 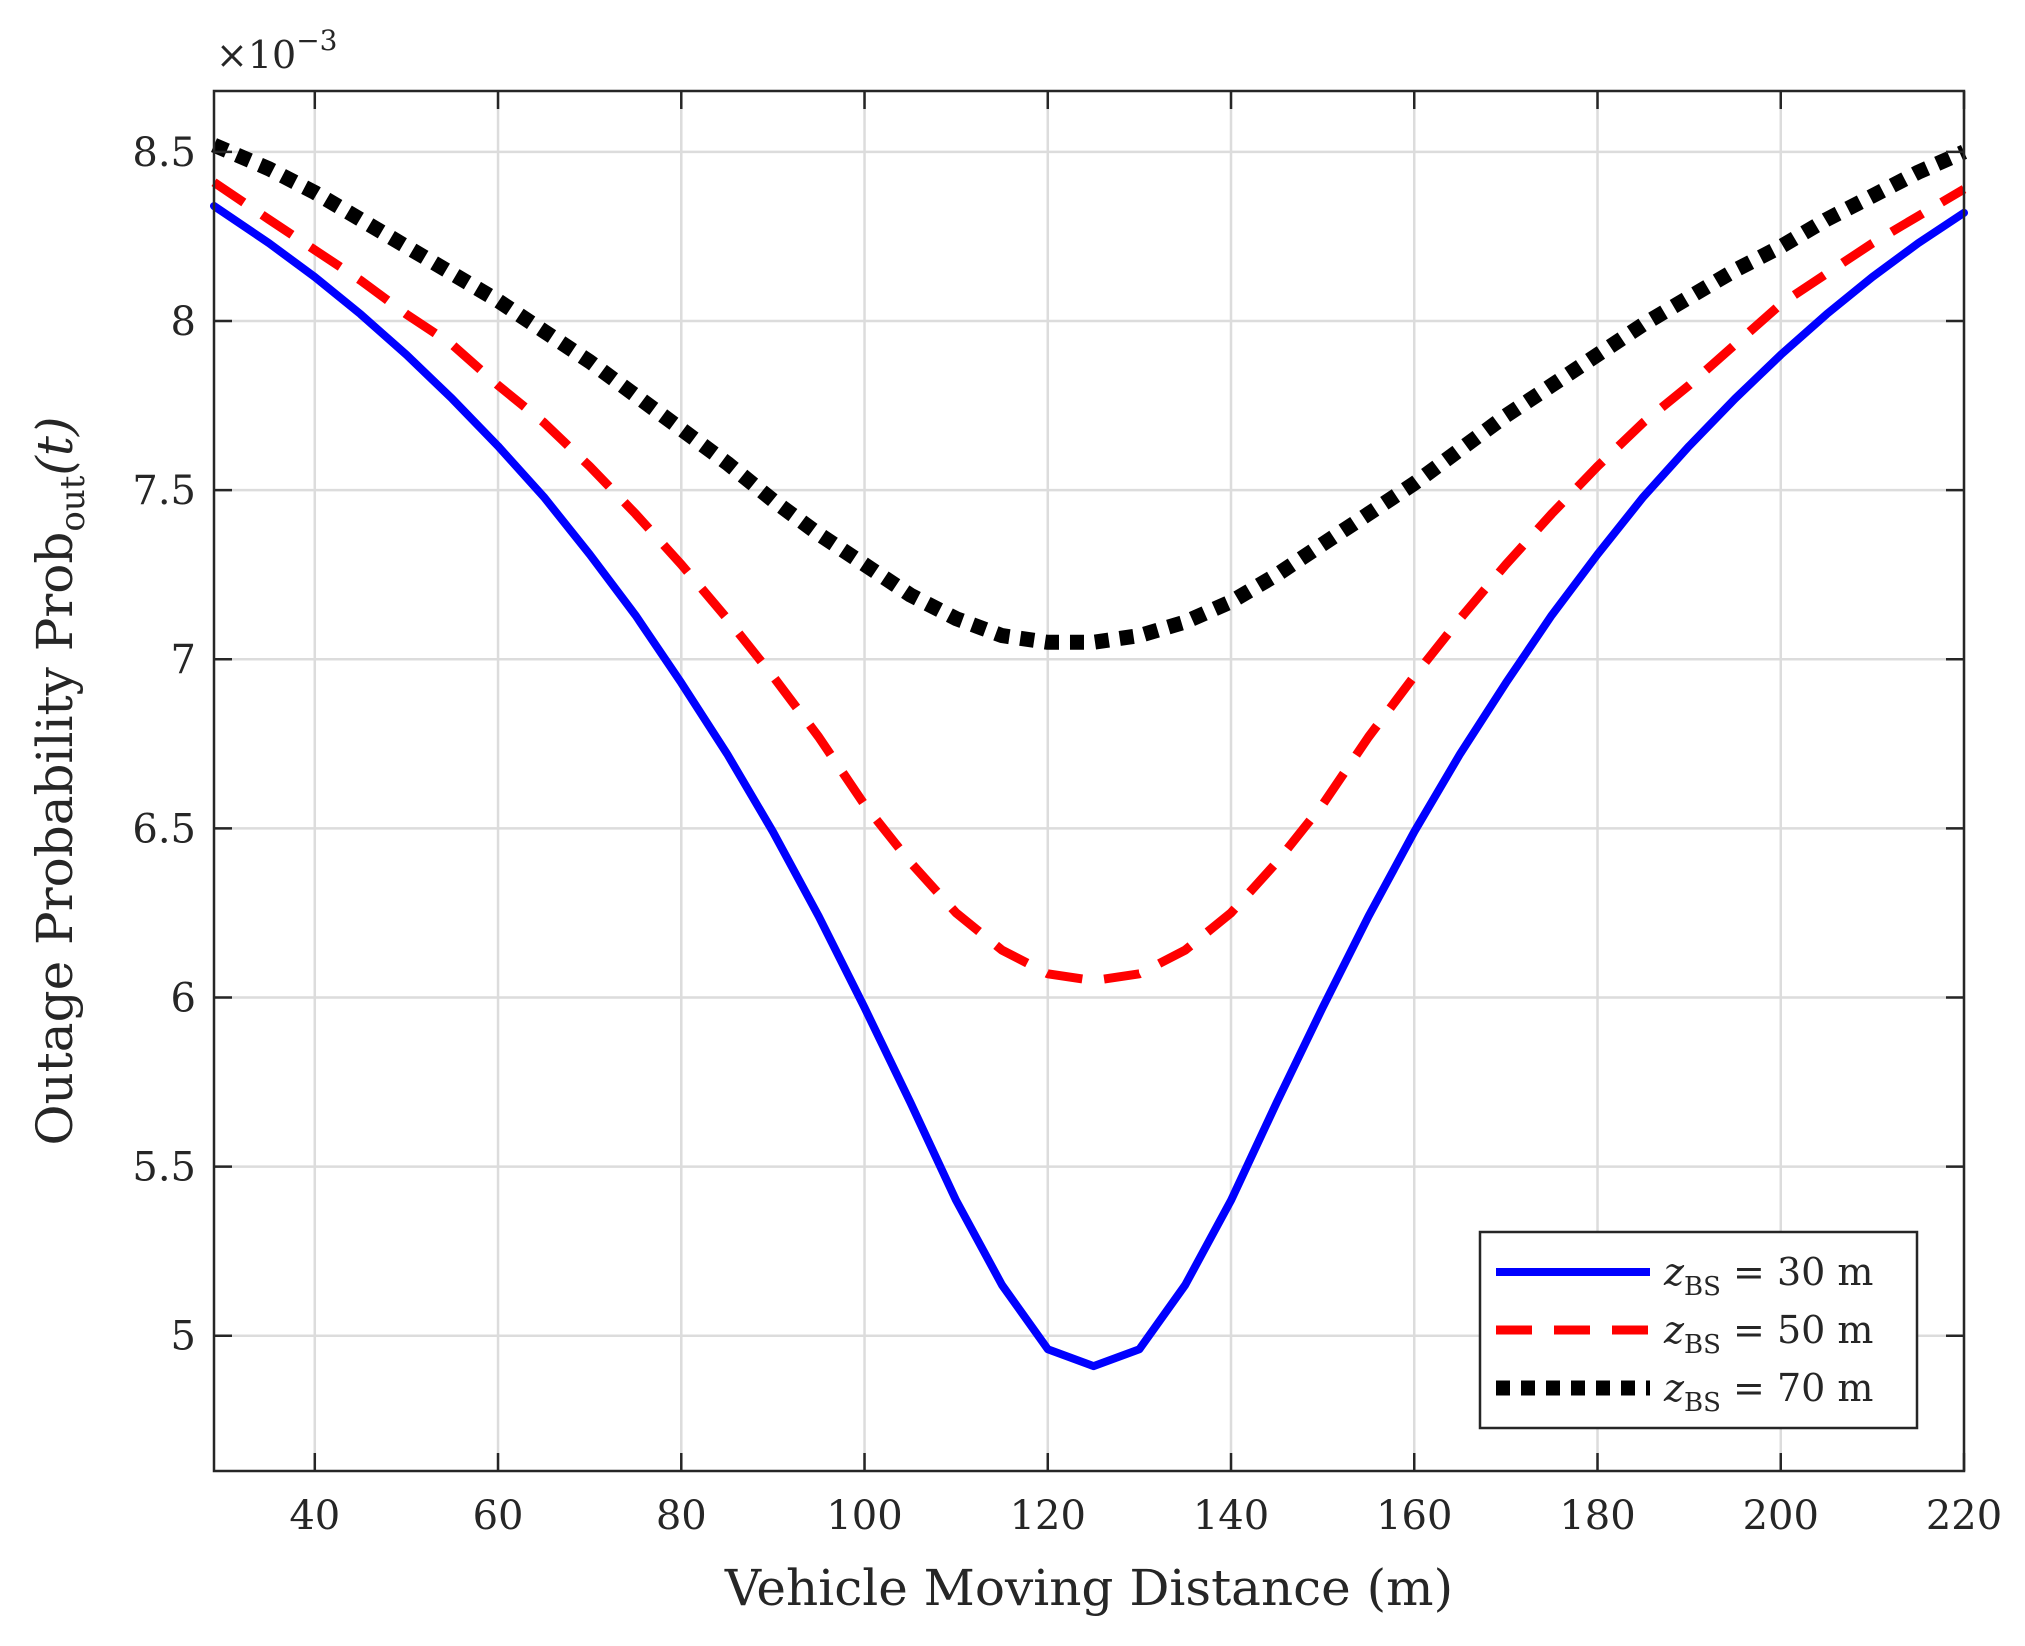 What do you see at coordinates (164, 153) in the screenshot?
I see `y-tick-label: 8.5` at bounding box center [164, 153].